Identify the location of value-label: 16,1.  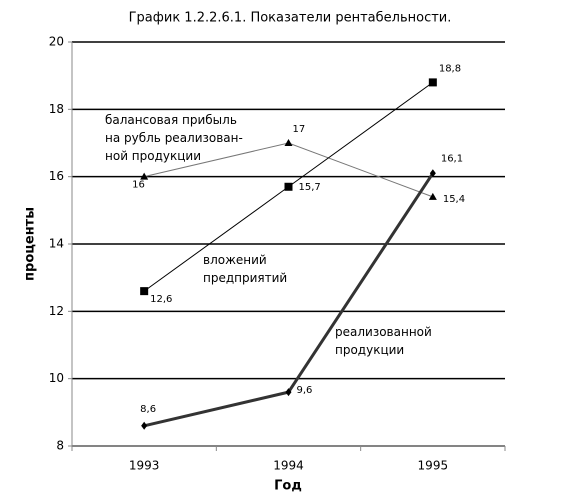
(452, 158).